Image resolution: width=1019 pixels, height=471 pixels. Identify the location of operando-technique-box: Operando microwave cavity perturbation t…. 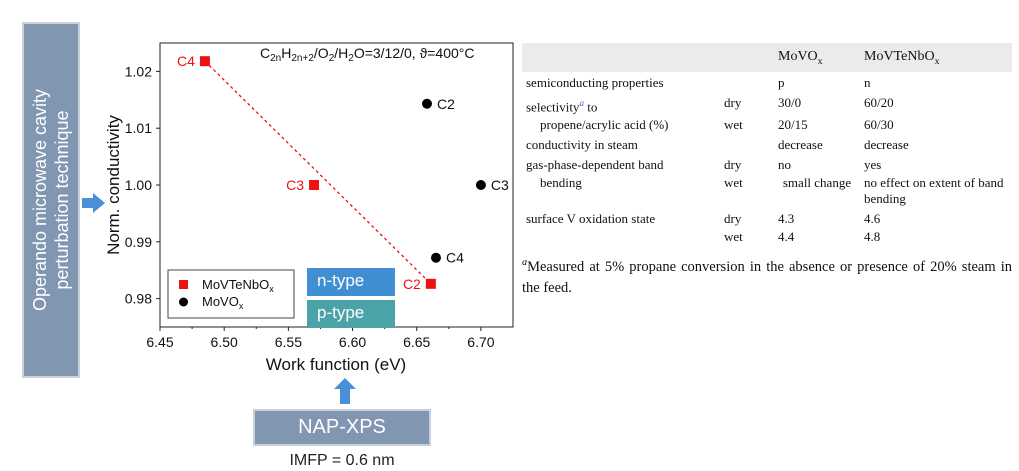
(51, 200).